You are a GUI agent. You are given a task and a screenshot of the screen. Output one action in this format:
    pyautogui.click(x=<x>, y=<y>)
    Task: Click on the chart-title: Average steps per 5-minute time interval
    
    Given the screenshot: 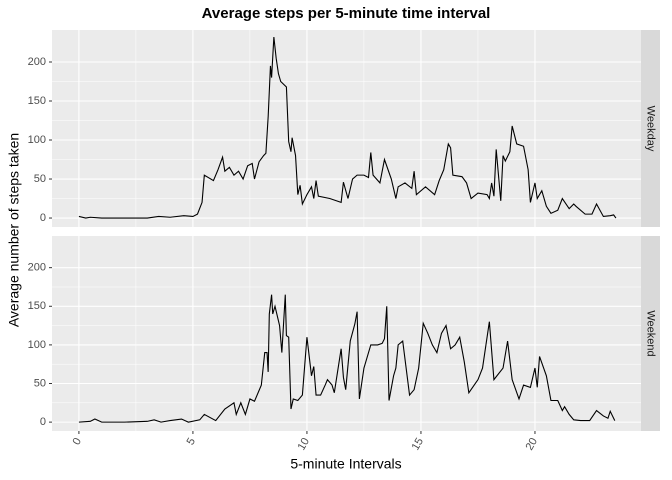 What is the action you would take?
    pyautogui.click(x=346, y=13)
    